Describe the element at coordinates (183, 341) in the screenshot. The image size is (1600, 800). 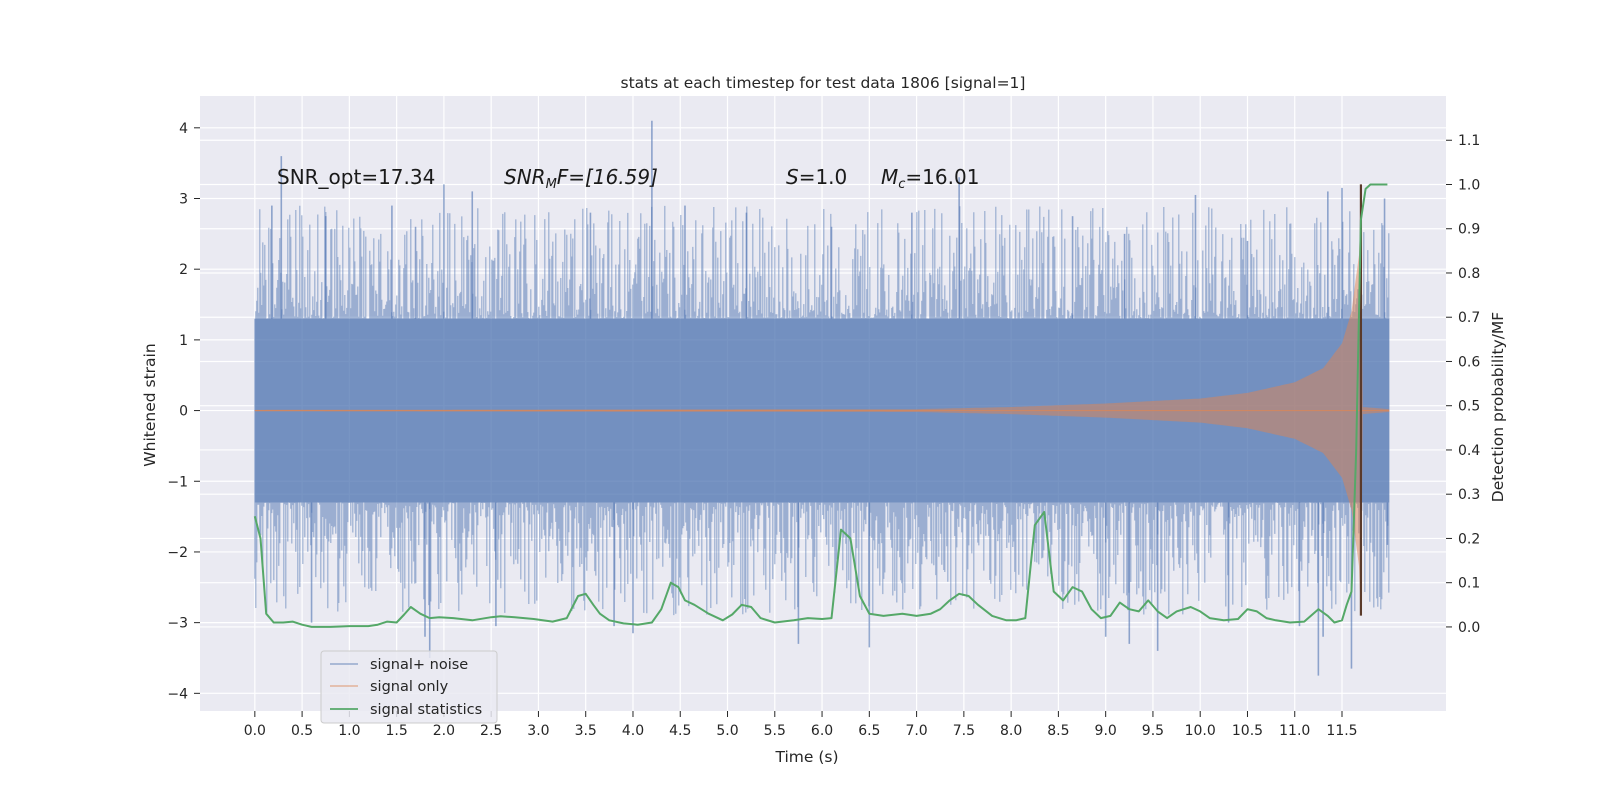
I see `y-left-tick-label: 1` at that location.